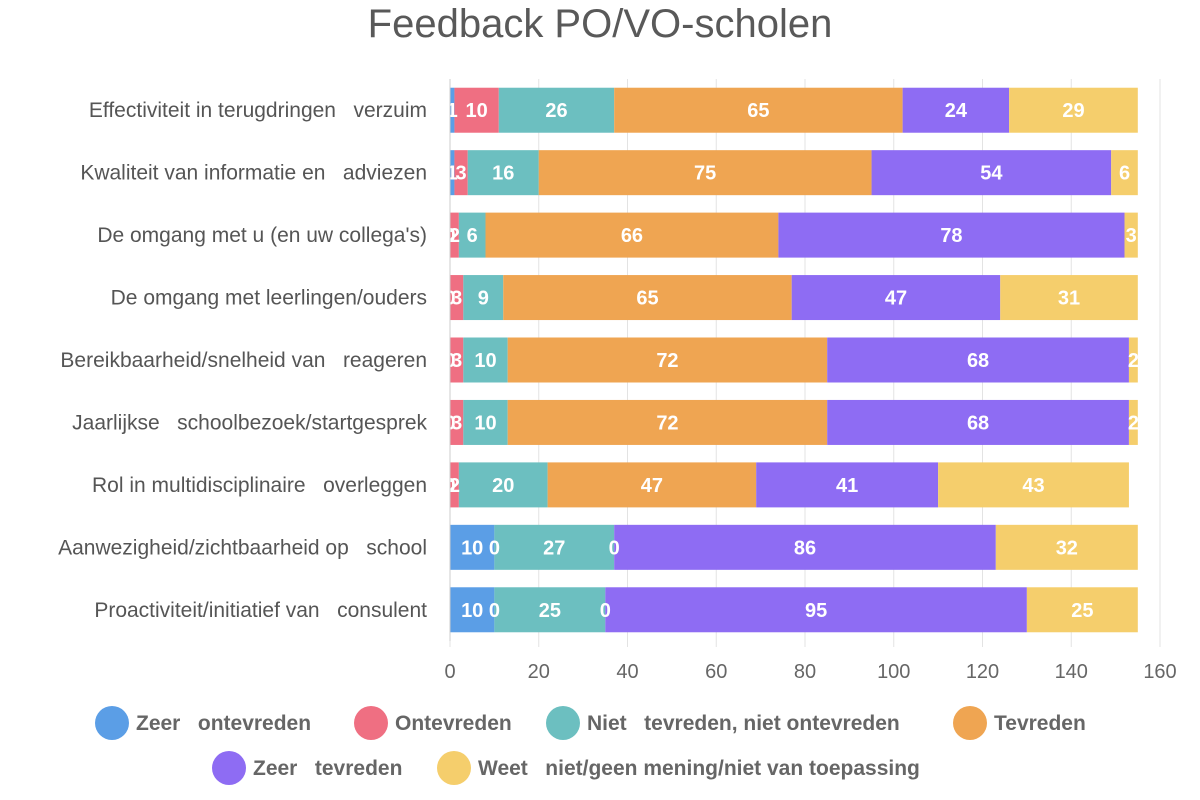 The width and height of the screenshot is (1200, 800). What do you see at coordinates (449, 672) in the screenshot?
I see `x-tick-label: 0` at bounding box center [449, 672].